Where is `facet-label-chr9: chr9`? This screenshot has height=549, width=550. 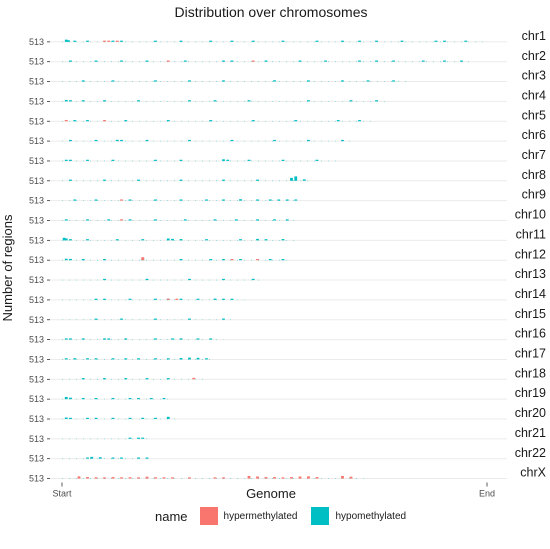
facet-label-chr9: chr9 is located at coordinates (534, 195).